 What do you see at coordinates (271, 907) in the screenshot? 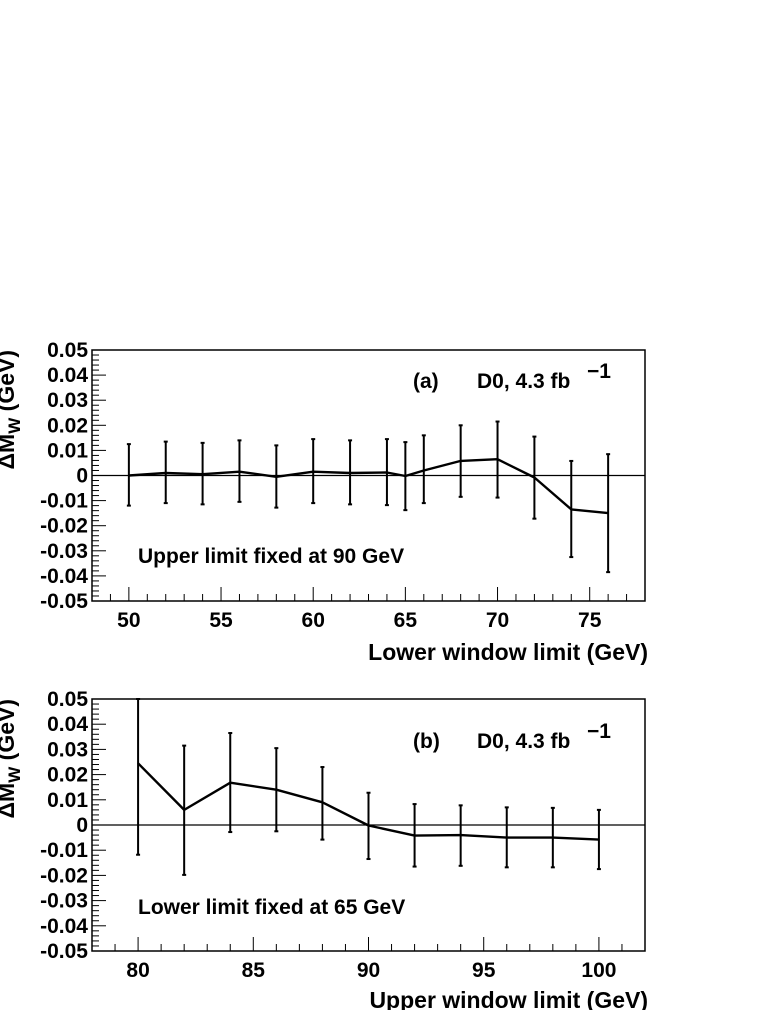
I see `window-annotation: Lower limit fixed at 65 GeV` at bounding box center [271, 907].